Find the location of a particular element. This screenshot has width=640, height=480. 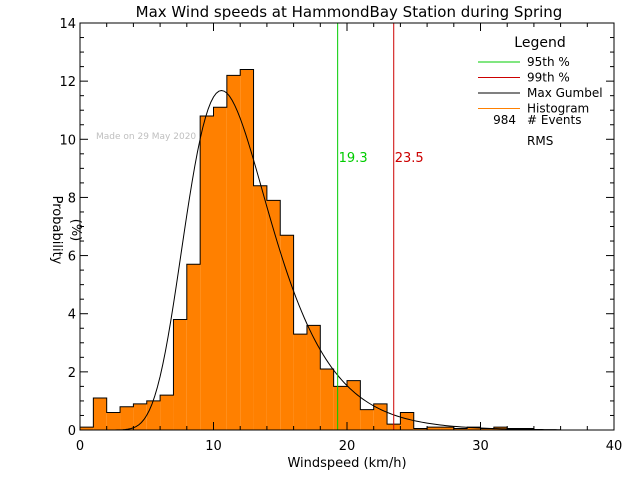

x-tick-label: 10 is located at coordinates (213, 446).